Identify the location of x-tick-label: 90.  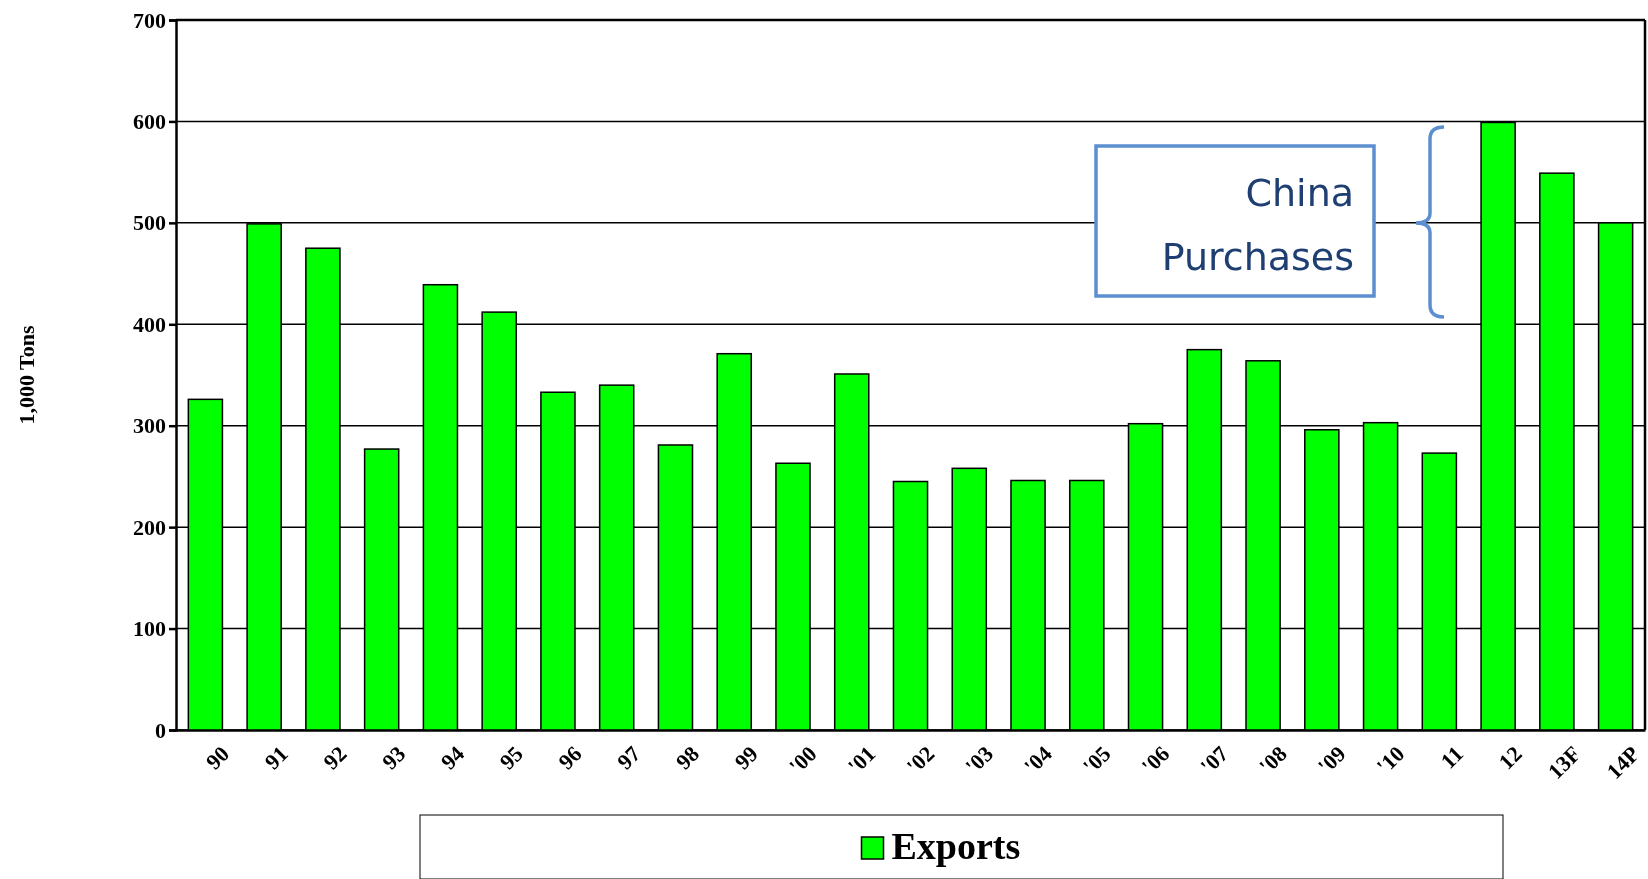
(217, 758).